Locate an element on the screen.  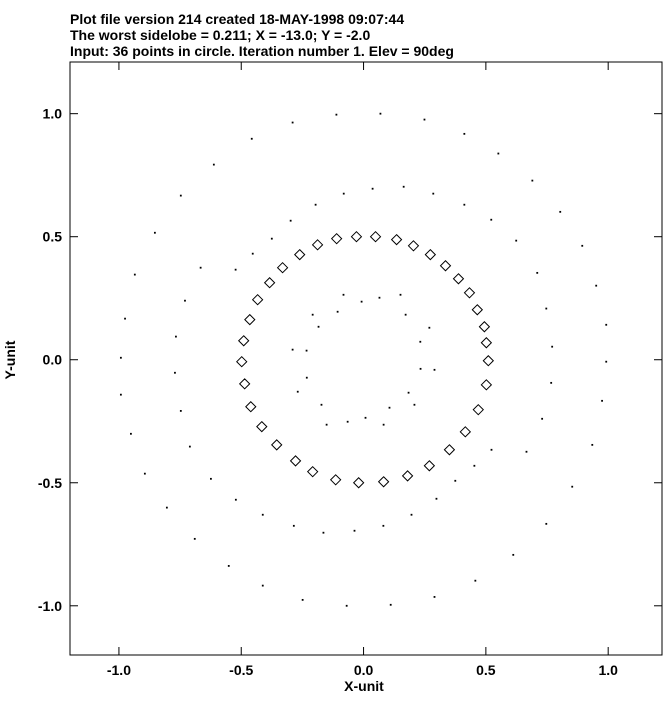
x-tick-label: -1.0 is located at coordinates (119, 670).